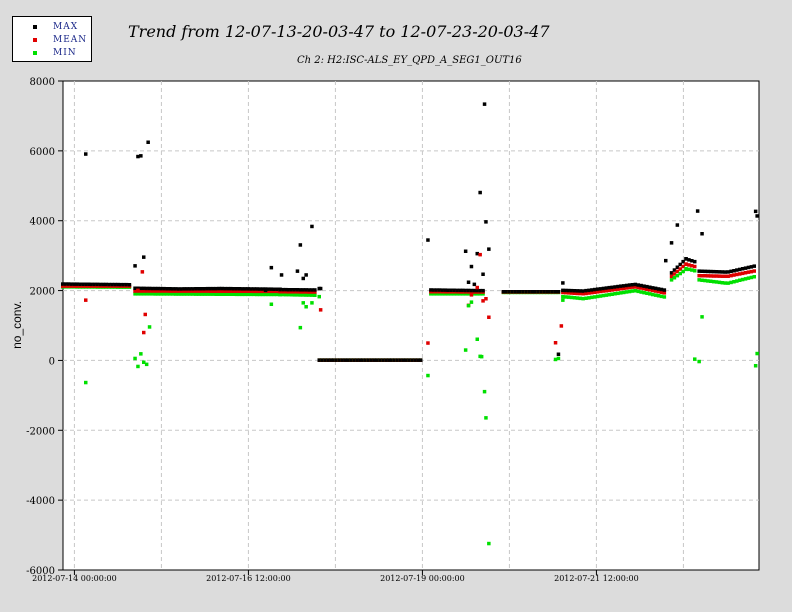 The image size is (792, 612). What do you see at coordinates (40, 501) in the screenshot?
I see `y-tick-label: -4000` at bounding box center [40, 501].